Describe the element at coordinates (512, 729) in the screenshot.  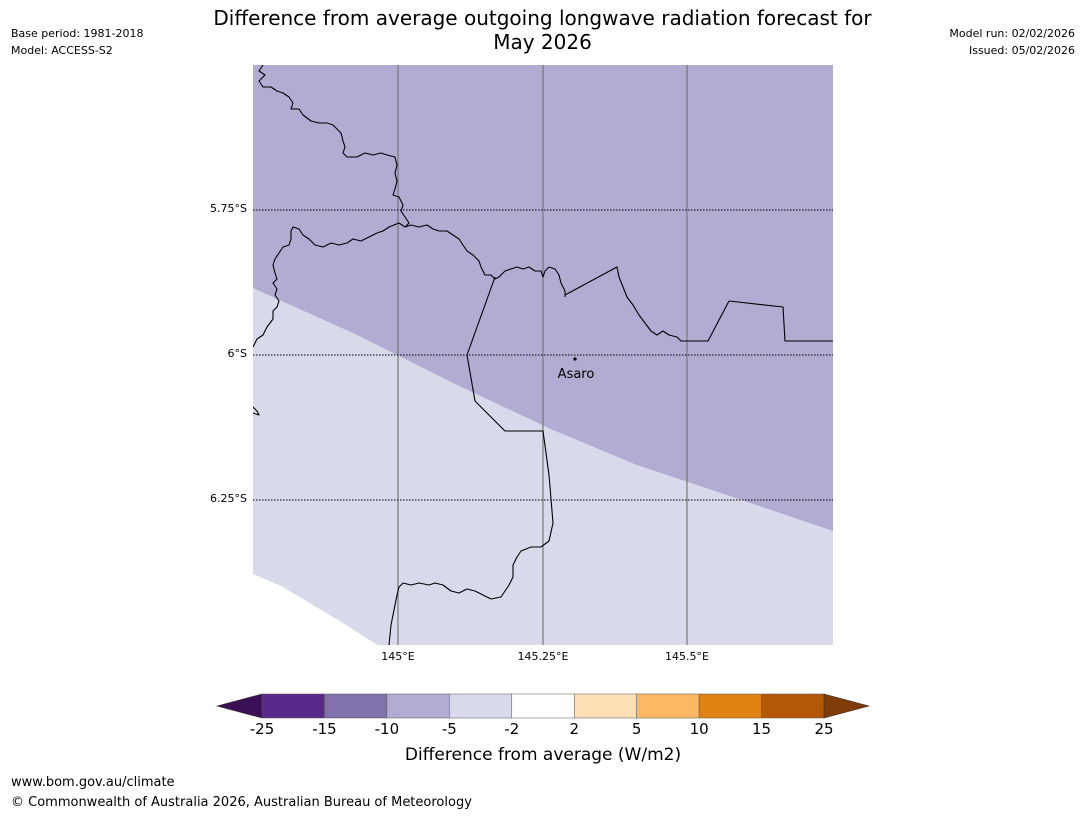
I see `colorbar-tick-label: -2` at that location.